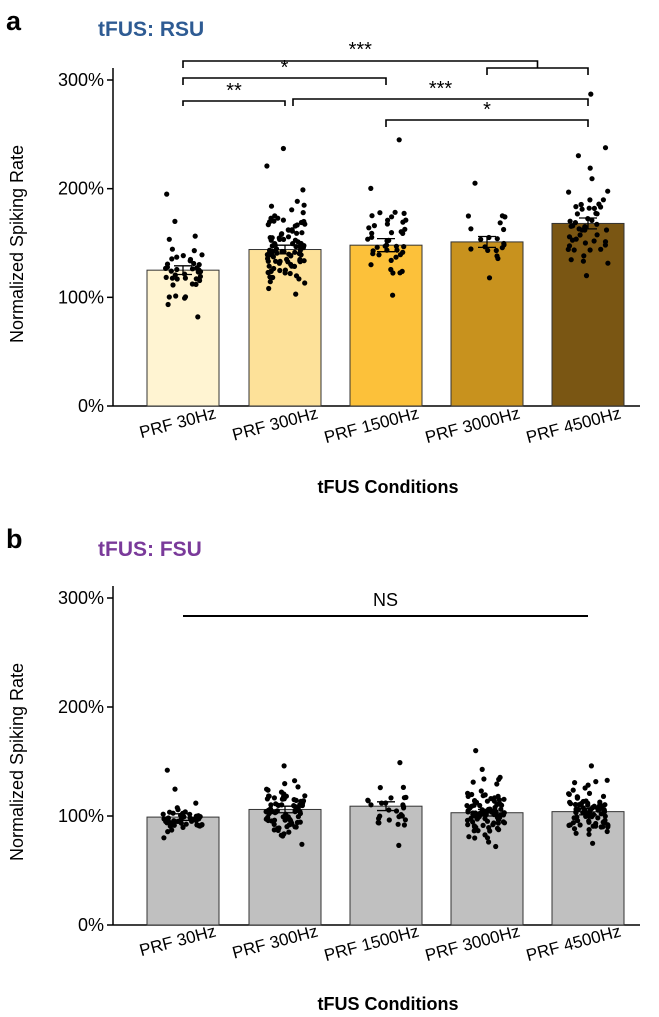  Describe the element at coordinates (81, 80) in the screenshot. I see `y-tick-label: 300%` at that location.